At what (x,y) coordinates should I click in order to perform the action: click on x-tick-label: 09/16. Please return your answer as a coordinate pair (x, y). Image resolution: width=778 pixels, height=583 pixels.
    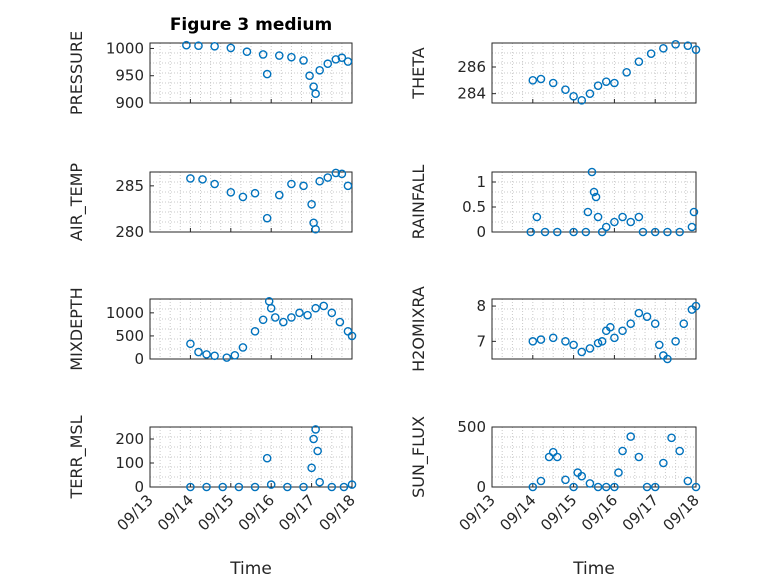
    Looking at the image, I should click on (599, 512).